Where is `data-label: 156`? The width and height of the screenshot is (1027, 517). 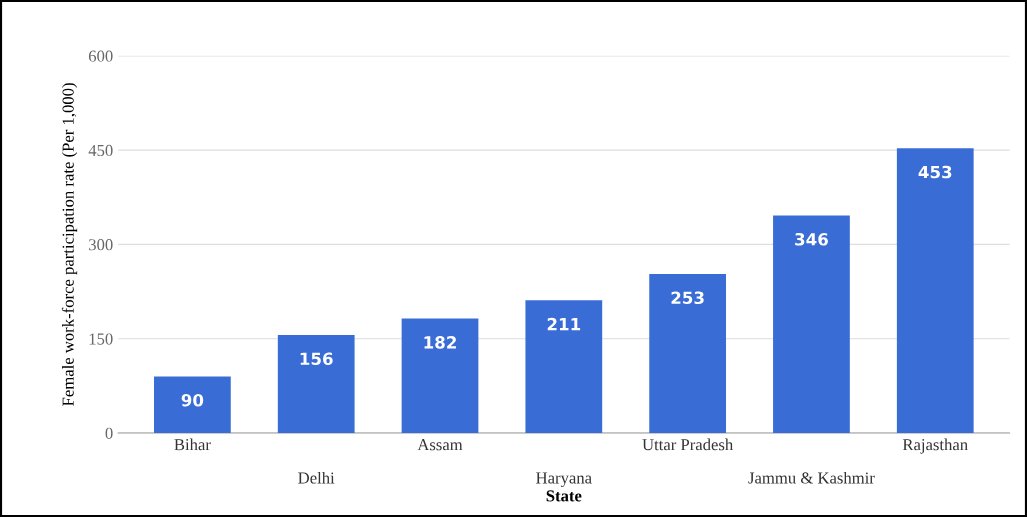
data-label: 156 is located at coordinates (316, 359).